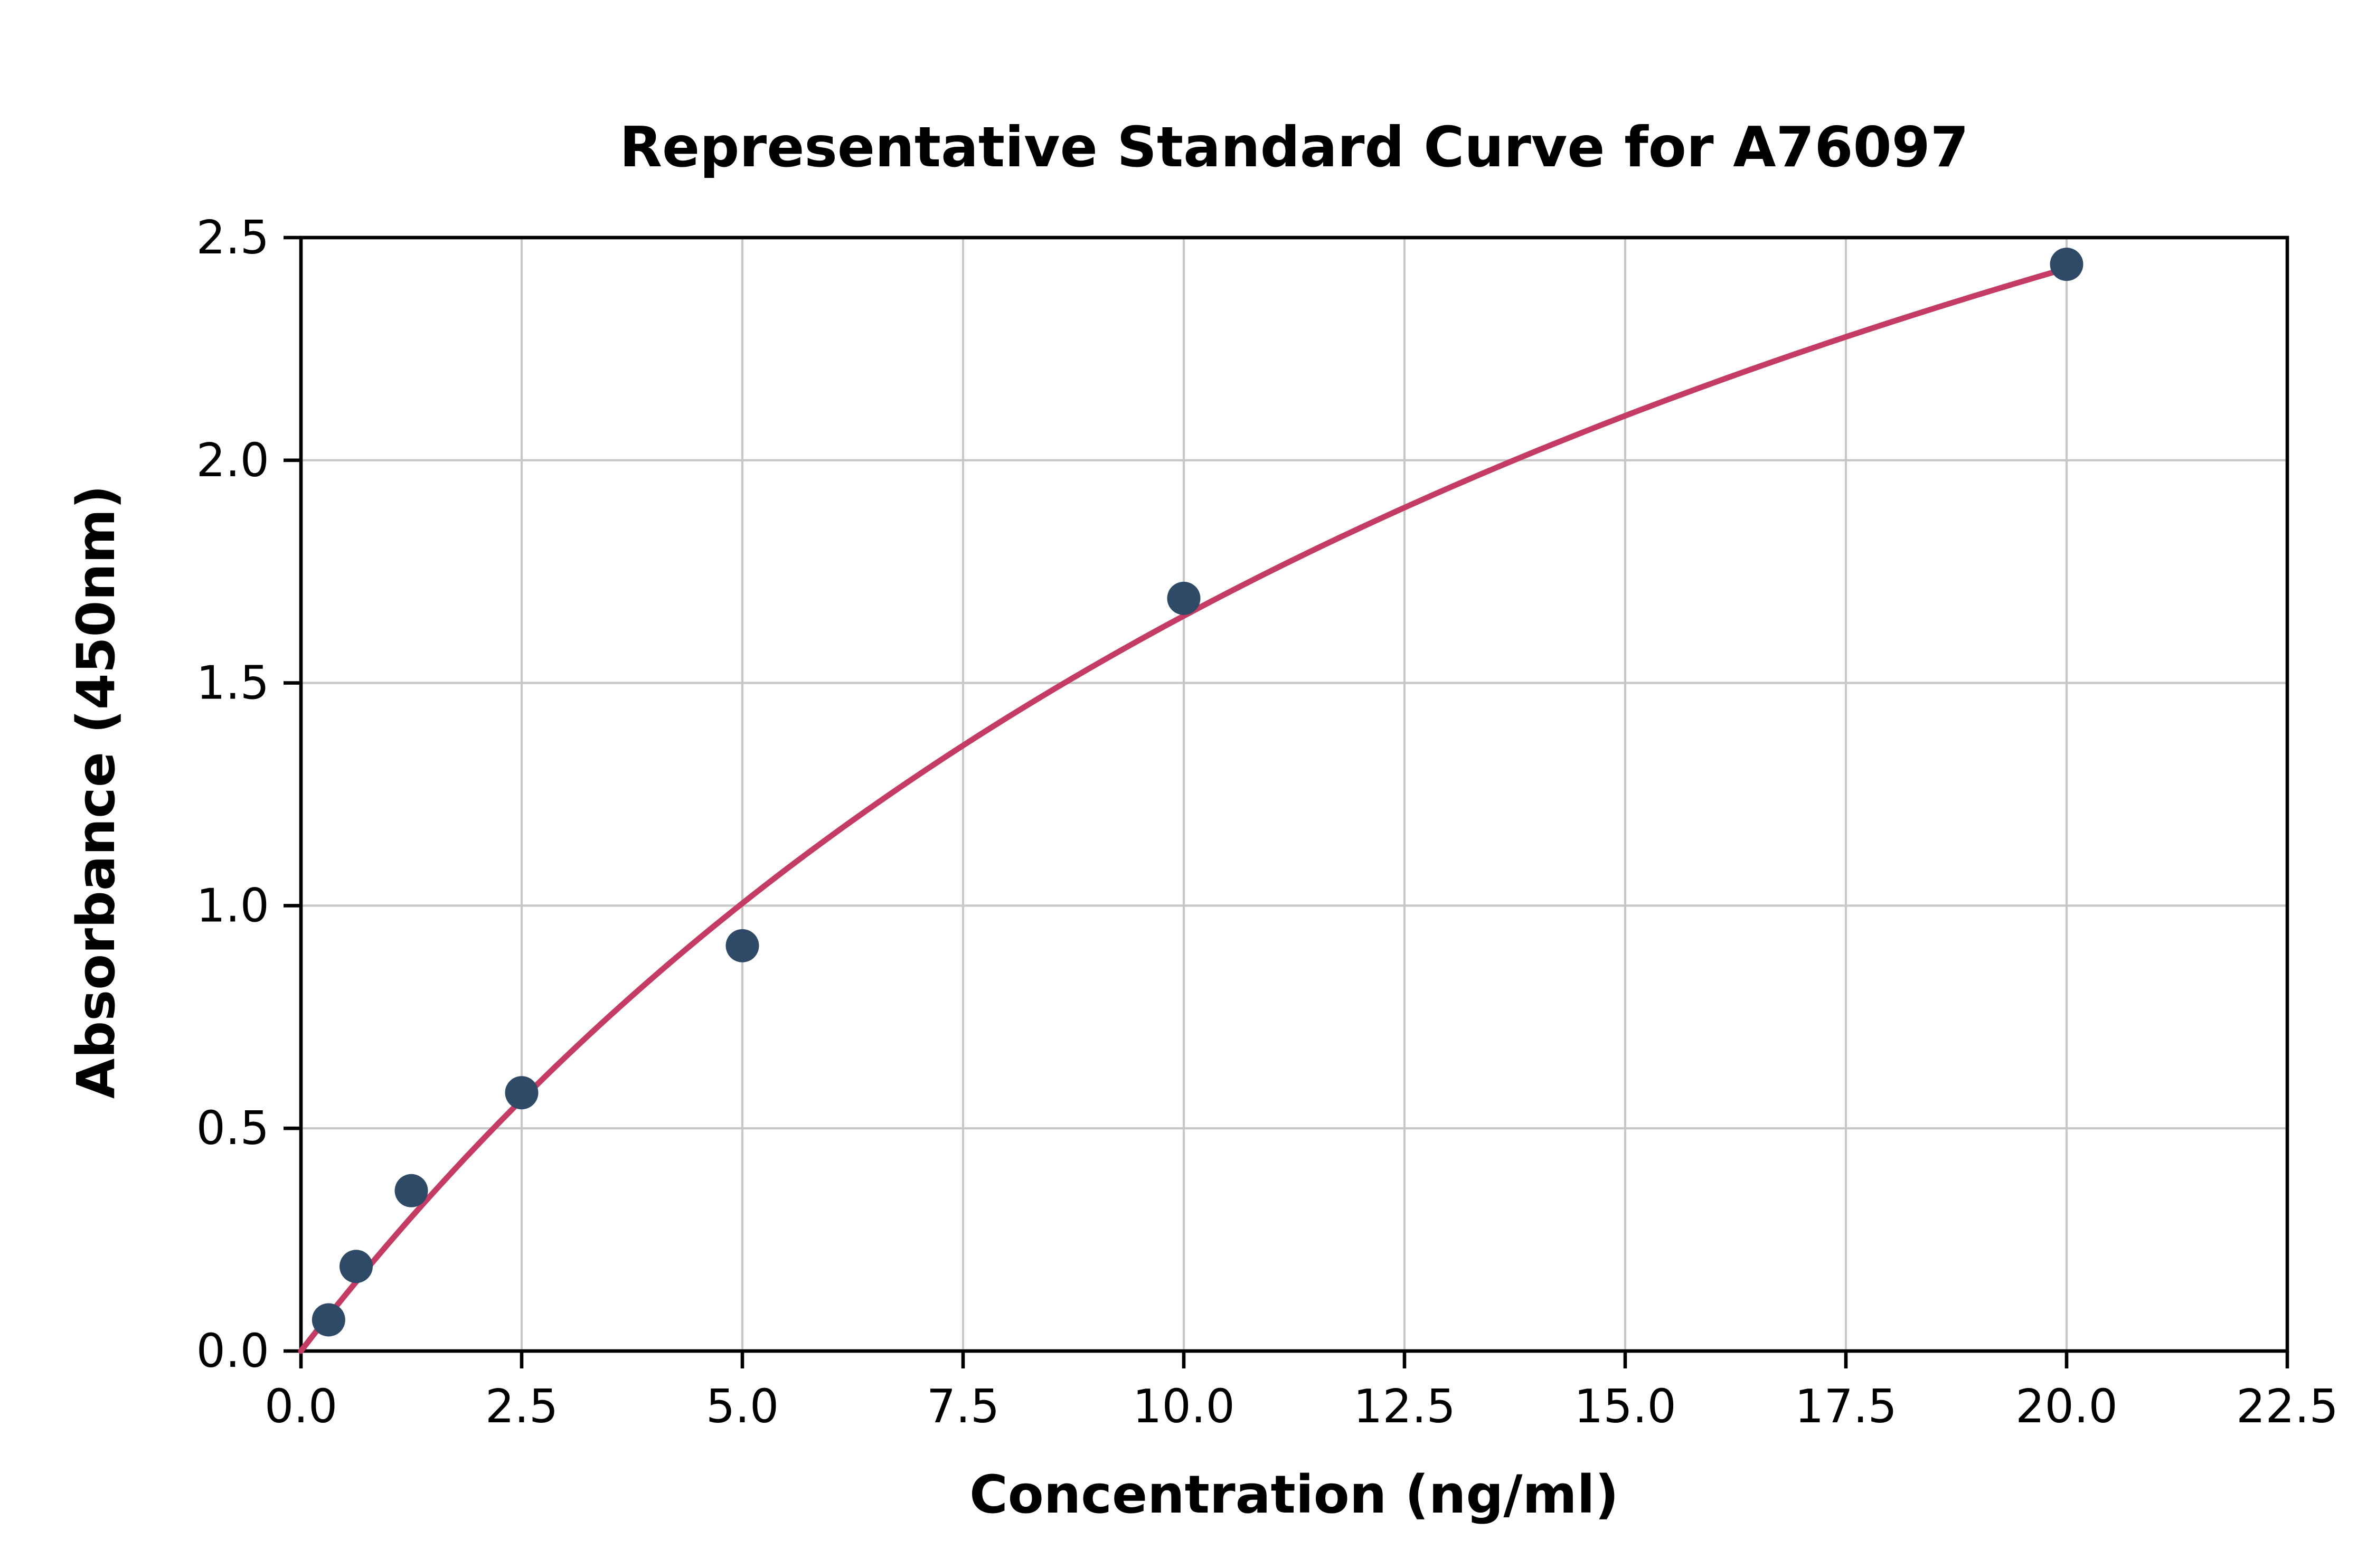 The image size is (2376, 1568). Describe the element at coordinates (2288, 1407) in the screenshot. I see `x-tick-label: 22.5` at that location.